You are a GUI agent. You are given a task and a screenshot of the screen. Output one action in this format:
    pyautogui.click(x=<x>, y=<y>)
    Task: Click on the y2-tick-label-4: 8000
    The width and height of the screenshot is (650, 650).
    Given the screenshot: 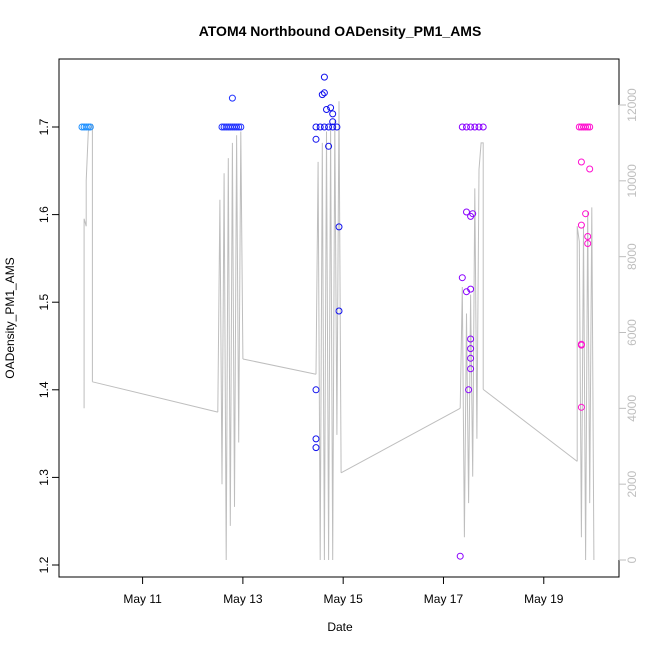 What is the action you would take?
    pyautogui.click(x=632, y=256)
    